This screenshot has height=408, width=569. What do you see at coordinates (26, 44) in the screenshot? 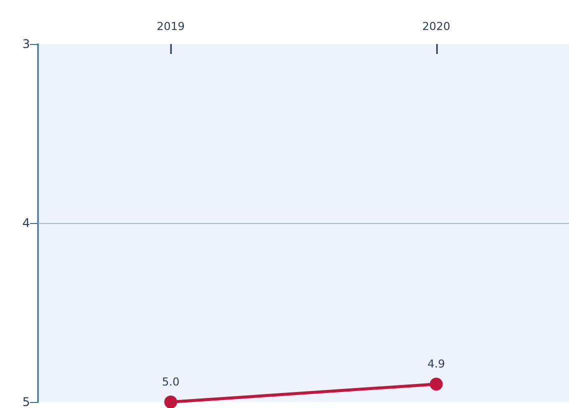
I see `y-tick-label: 3` at bounding box center [26, 44].